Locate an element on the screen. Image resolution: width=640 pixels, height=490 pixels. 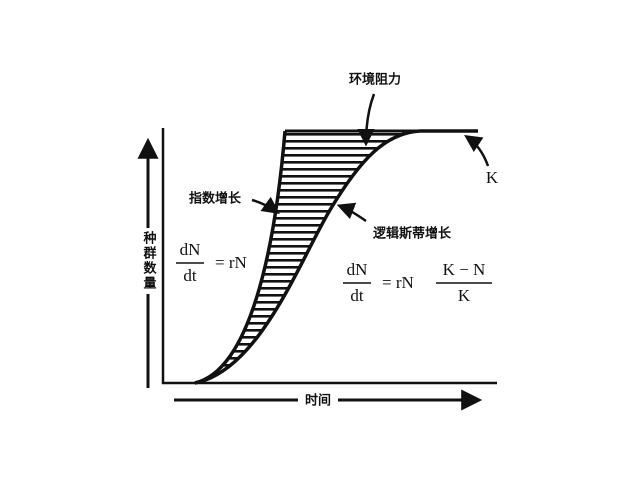
exponential-label: 指数增长 is located at coordinates (215, 199).